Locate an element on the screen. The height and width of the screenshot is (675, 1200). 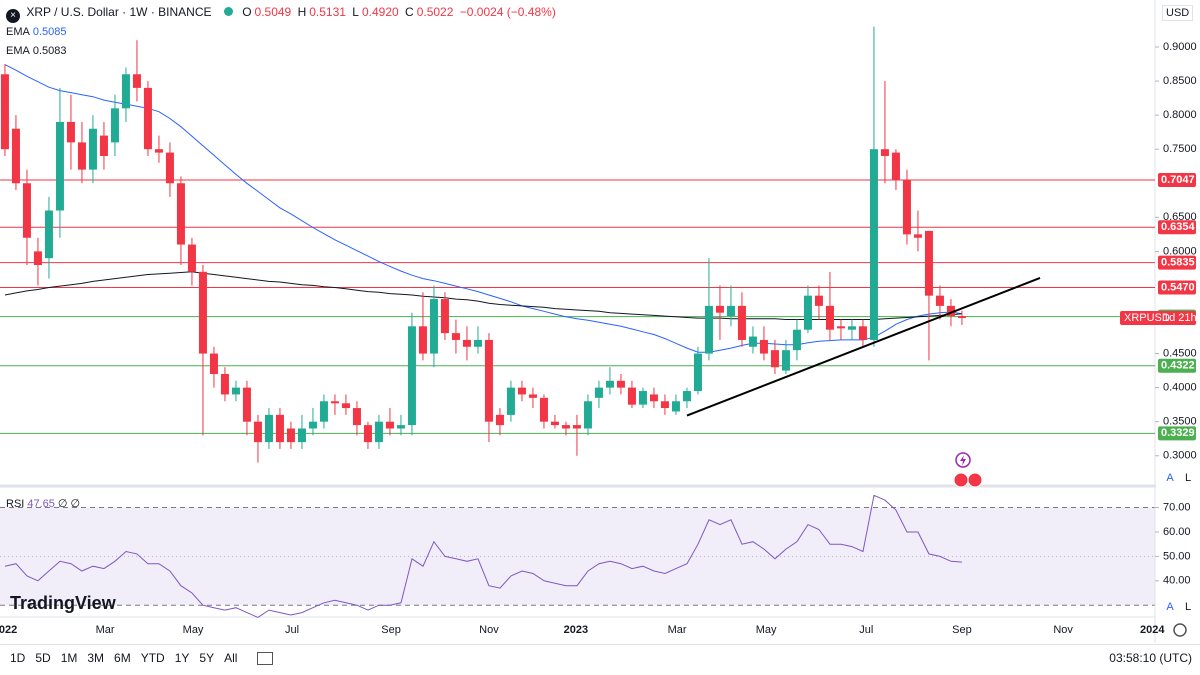
y-tick-label: 0.8000 is located at coordinates (1180, 115).